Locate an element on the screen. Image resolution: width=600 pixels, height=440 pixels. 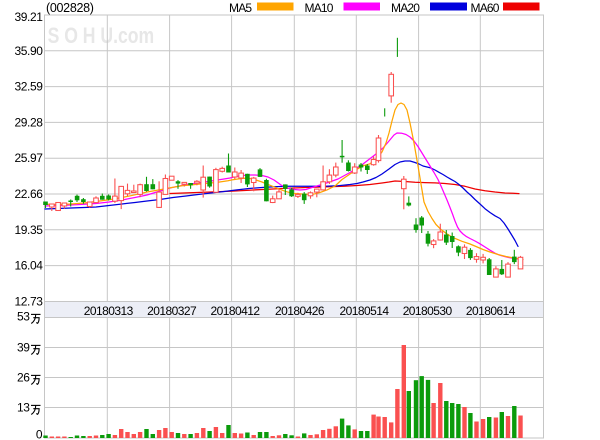
svg-text: 22.66 is located at coordinates (28, 194).